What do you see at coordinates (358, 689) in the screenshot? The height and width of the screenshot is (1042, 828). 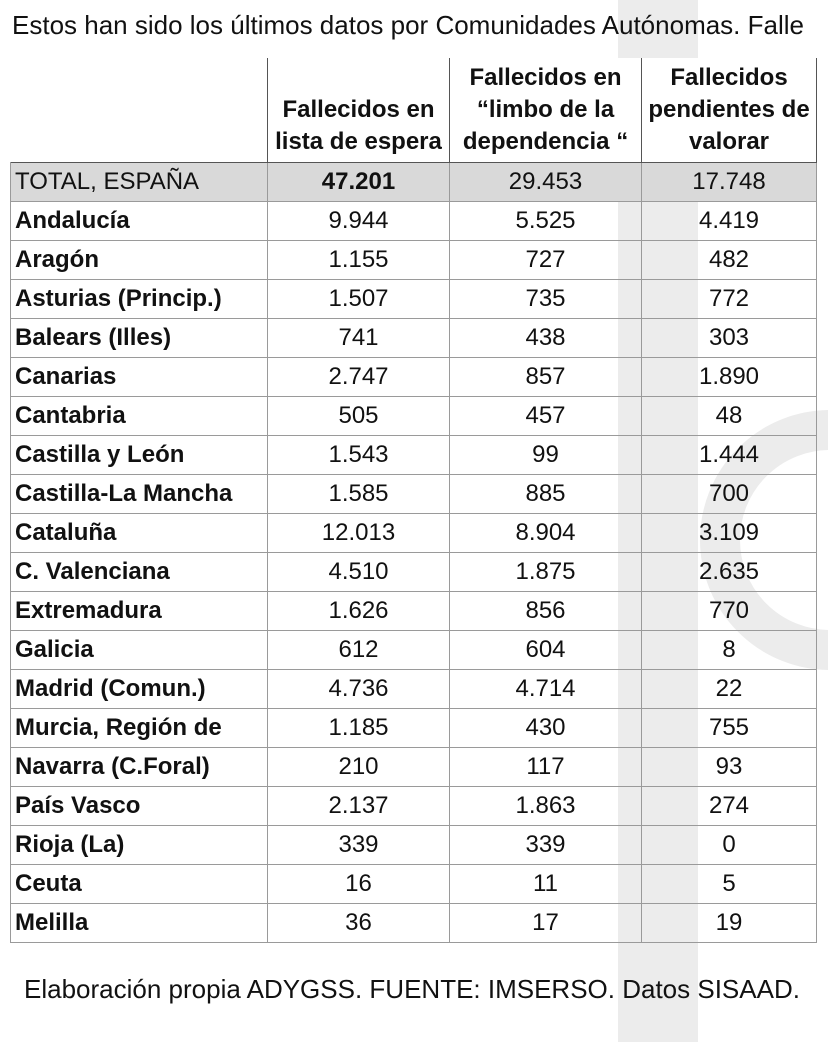 I see `cell-lista-espera: 4.736` at bounding box center [358, 689].